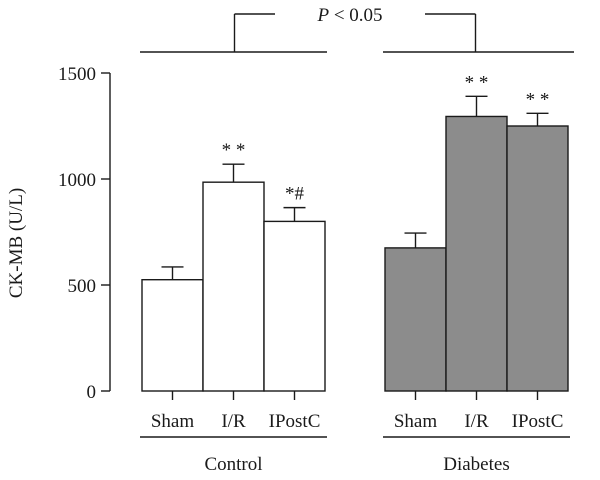 This screenshot has width=600, height=480. Describe the element at coordinates (82, 286) in the screenshot. I see `y-tick-label: 500` at that location.